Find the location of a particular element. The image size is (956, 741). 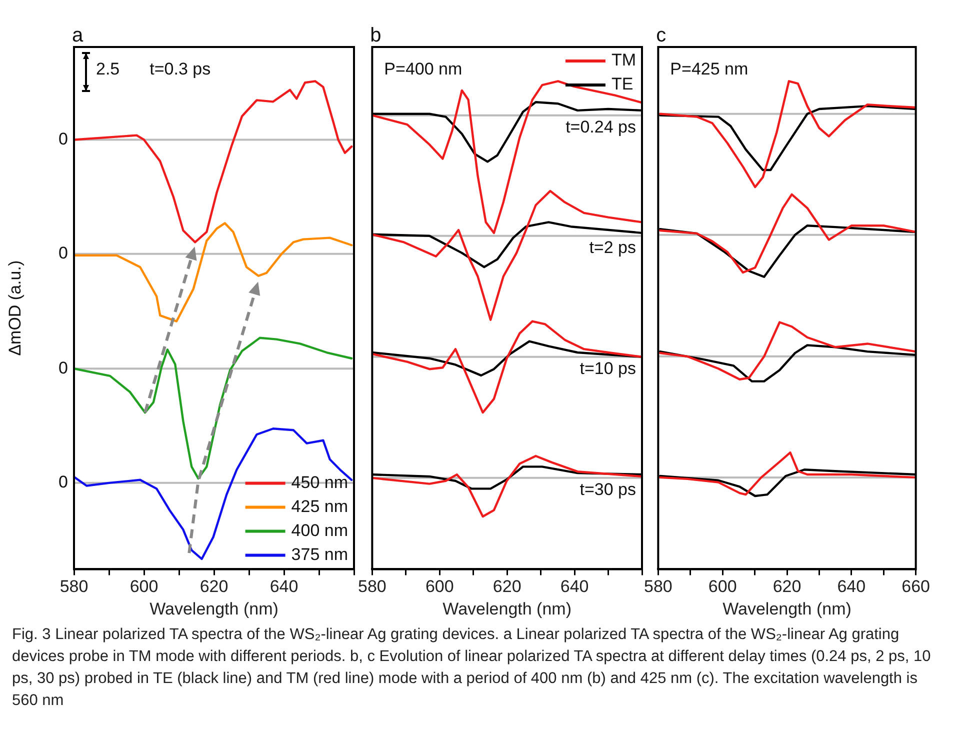

text: t=0.3 ps is located at coordinates (180, 69).